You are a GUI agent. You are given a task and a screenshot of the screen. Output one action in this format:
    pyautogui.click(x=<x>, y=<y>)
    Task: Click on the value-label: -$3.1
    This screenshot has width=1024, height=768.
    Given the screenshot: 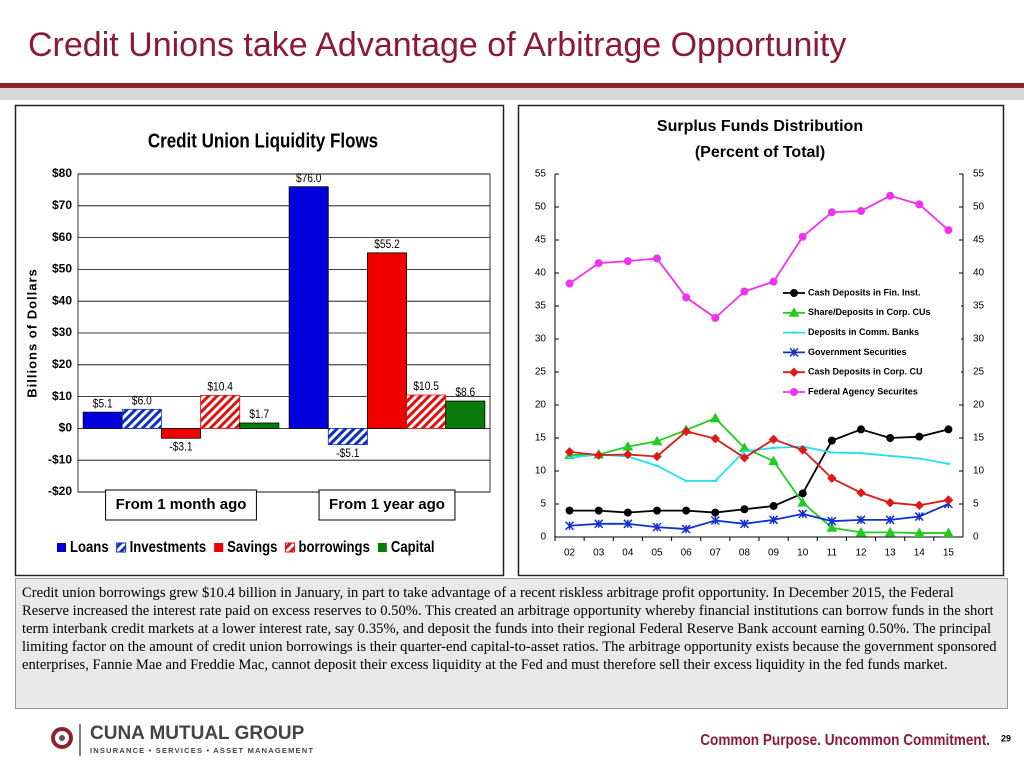 What is the action you would take?
    pyautogui.click(x=180, y=447)
    